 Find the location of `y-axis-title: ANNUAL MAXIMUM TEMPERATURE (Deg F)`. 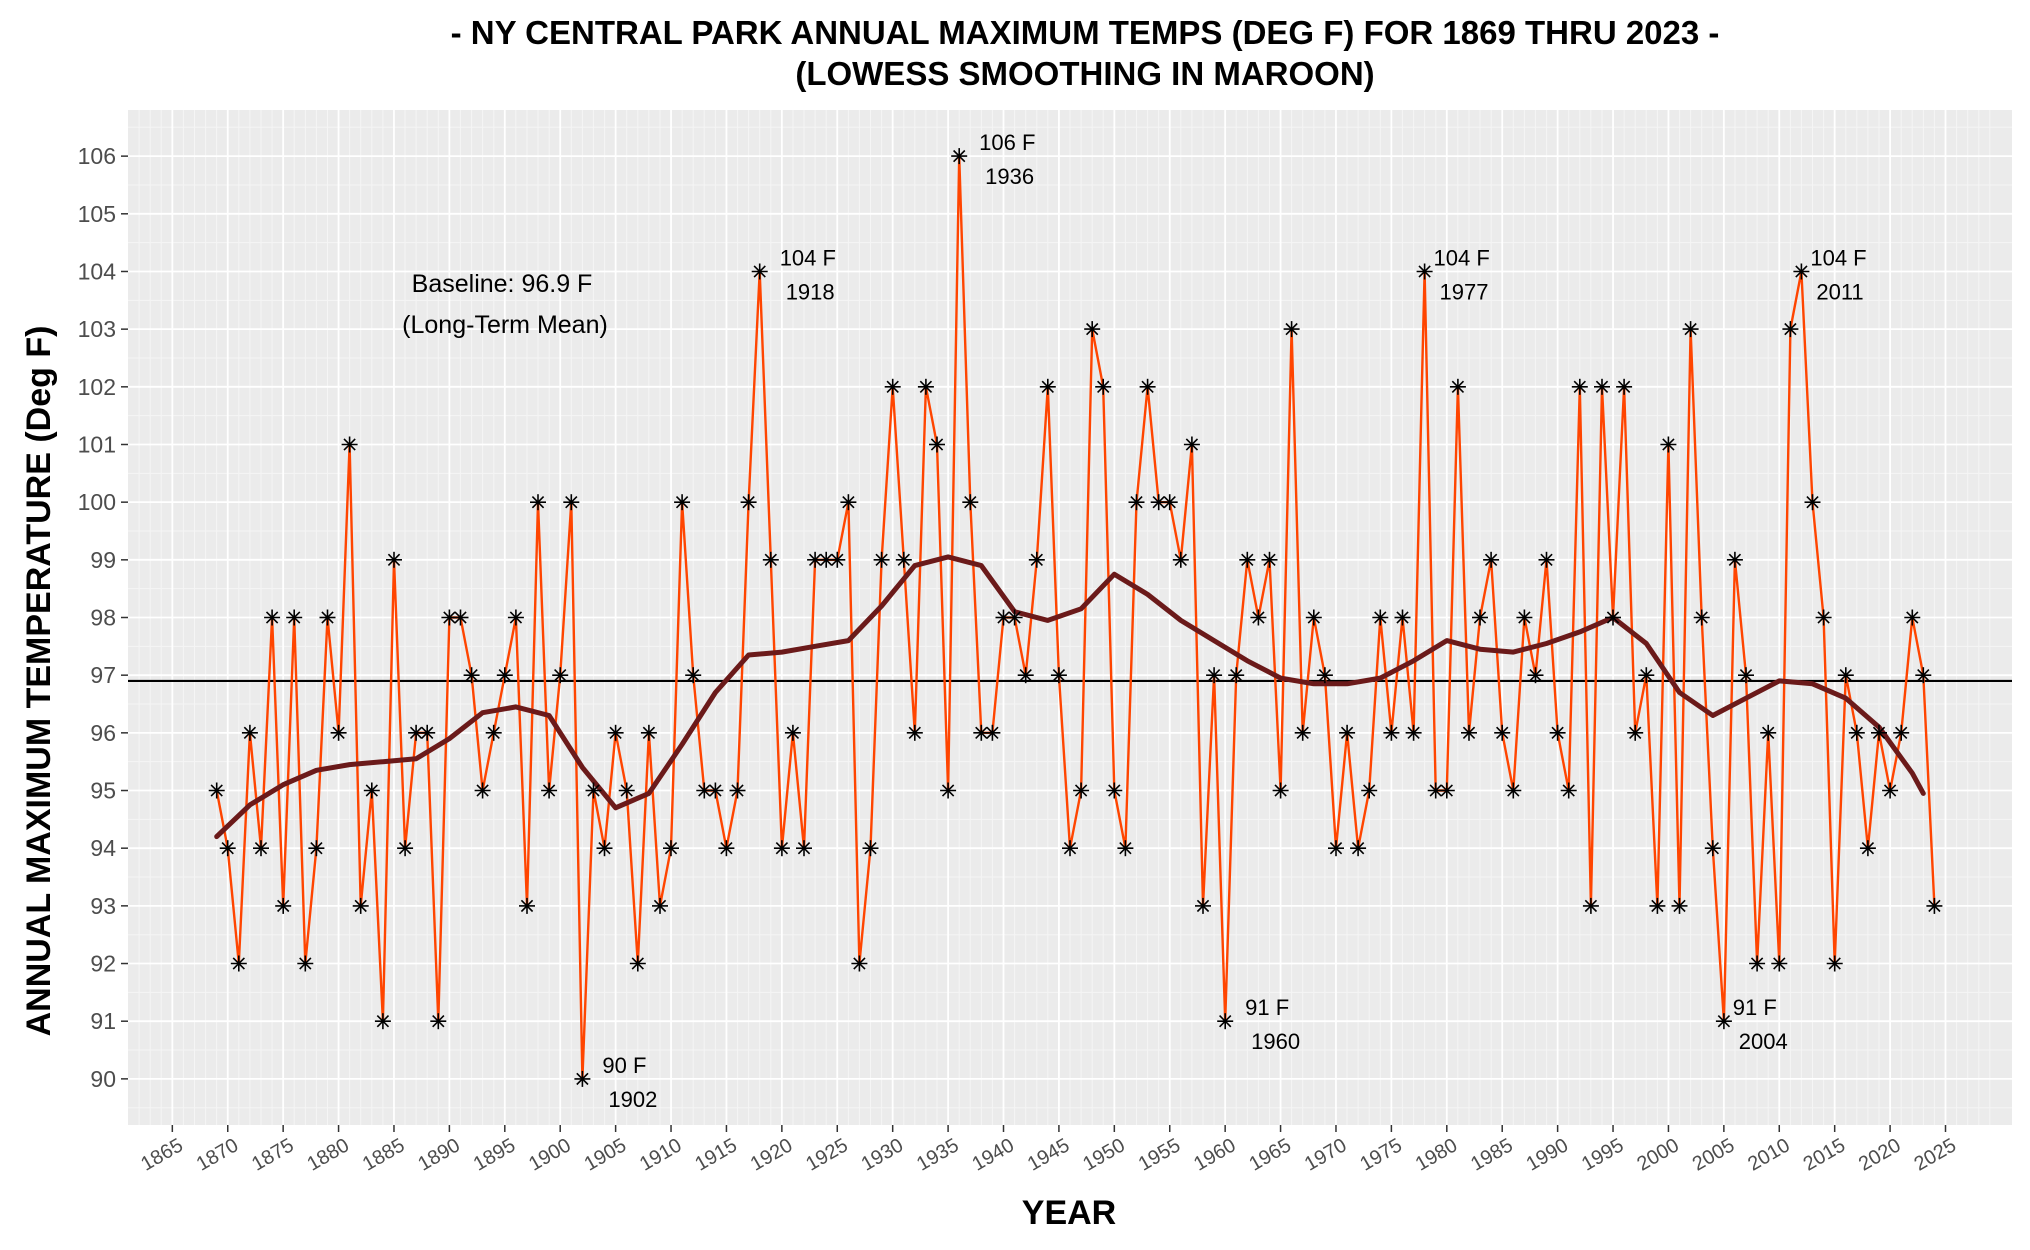

y-axis-title: ANNUAL MAXIMUM TEMPERATURE (Deg F) is located at coordinates (39, 681).